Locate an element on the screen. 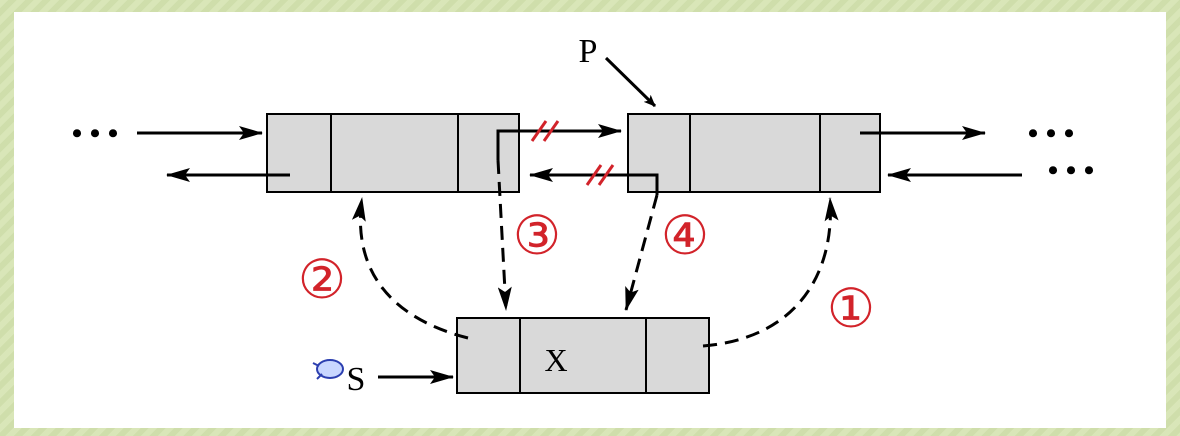 This screenshot has height=436, width=1180. right-top-ellipsis: • • • is located at coordinates (1051, 133).